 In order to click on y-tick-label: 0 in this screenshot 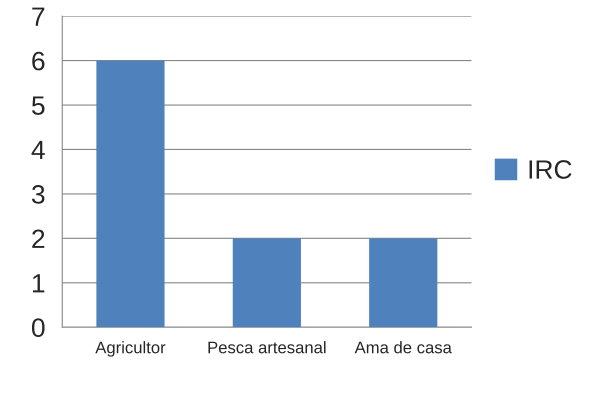, I will do `click(38, 328)`.